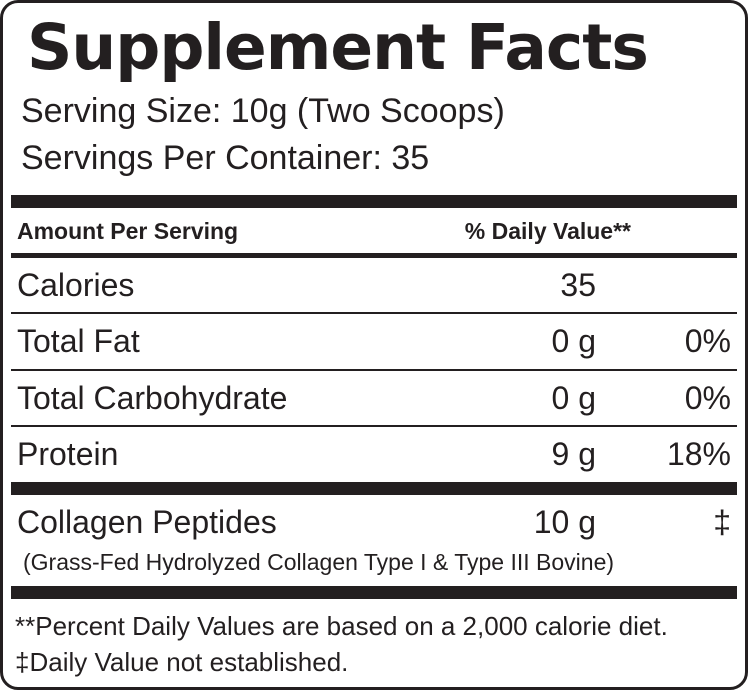  Describe the element at coordinates (147, 521) in the screenshot. I see `ingredient-name: Collagen Peptides` at that location.